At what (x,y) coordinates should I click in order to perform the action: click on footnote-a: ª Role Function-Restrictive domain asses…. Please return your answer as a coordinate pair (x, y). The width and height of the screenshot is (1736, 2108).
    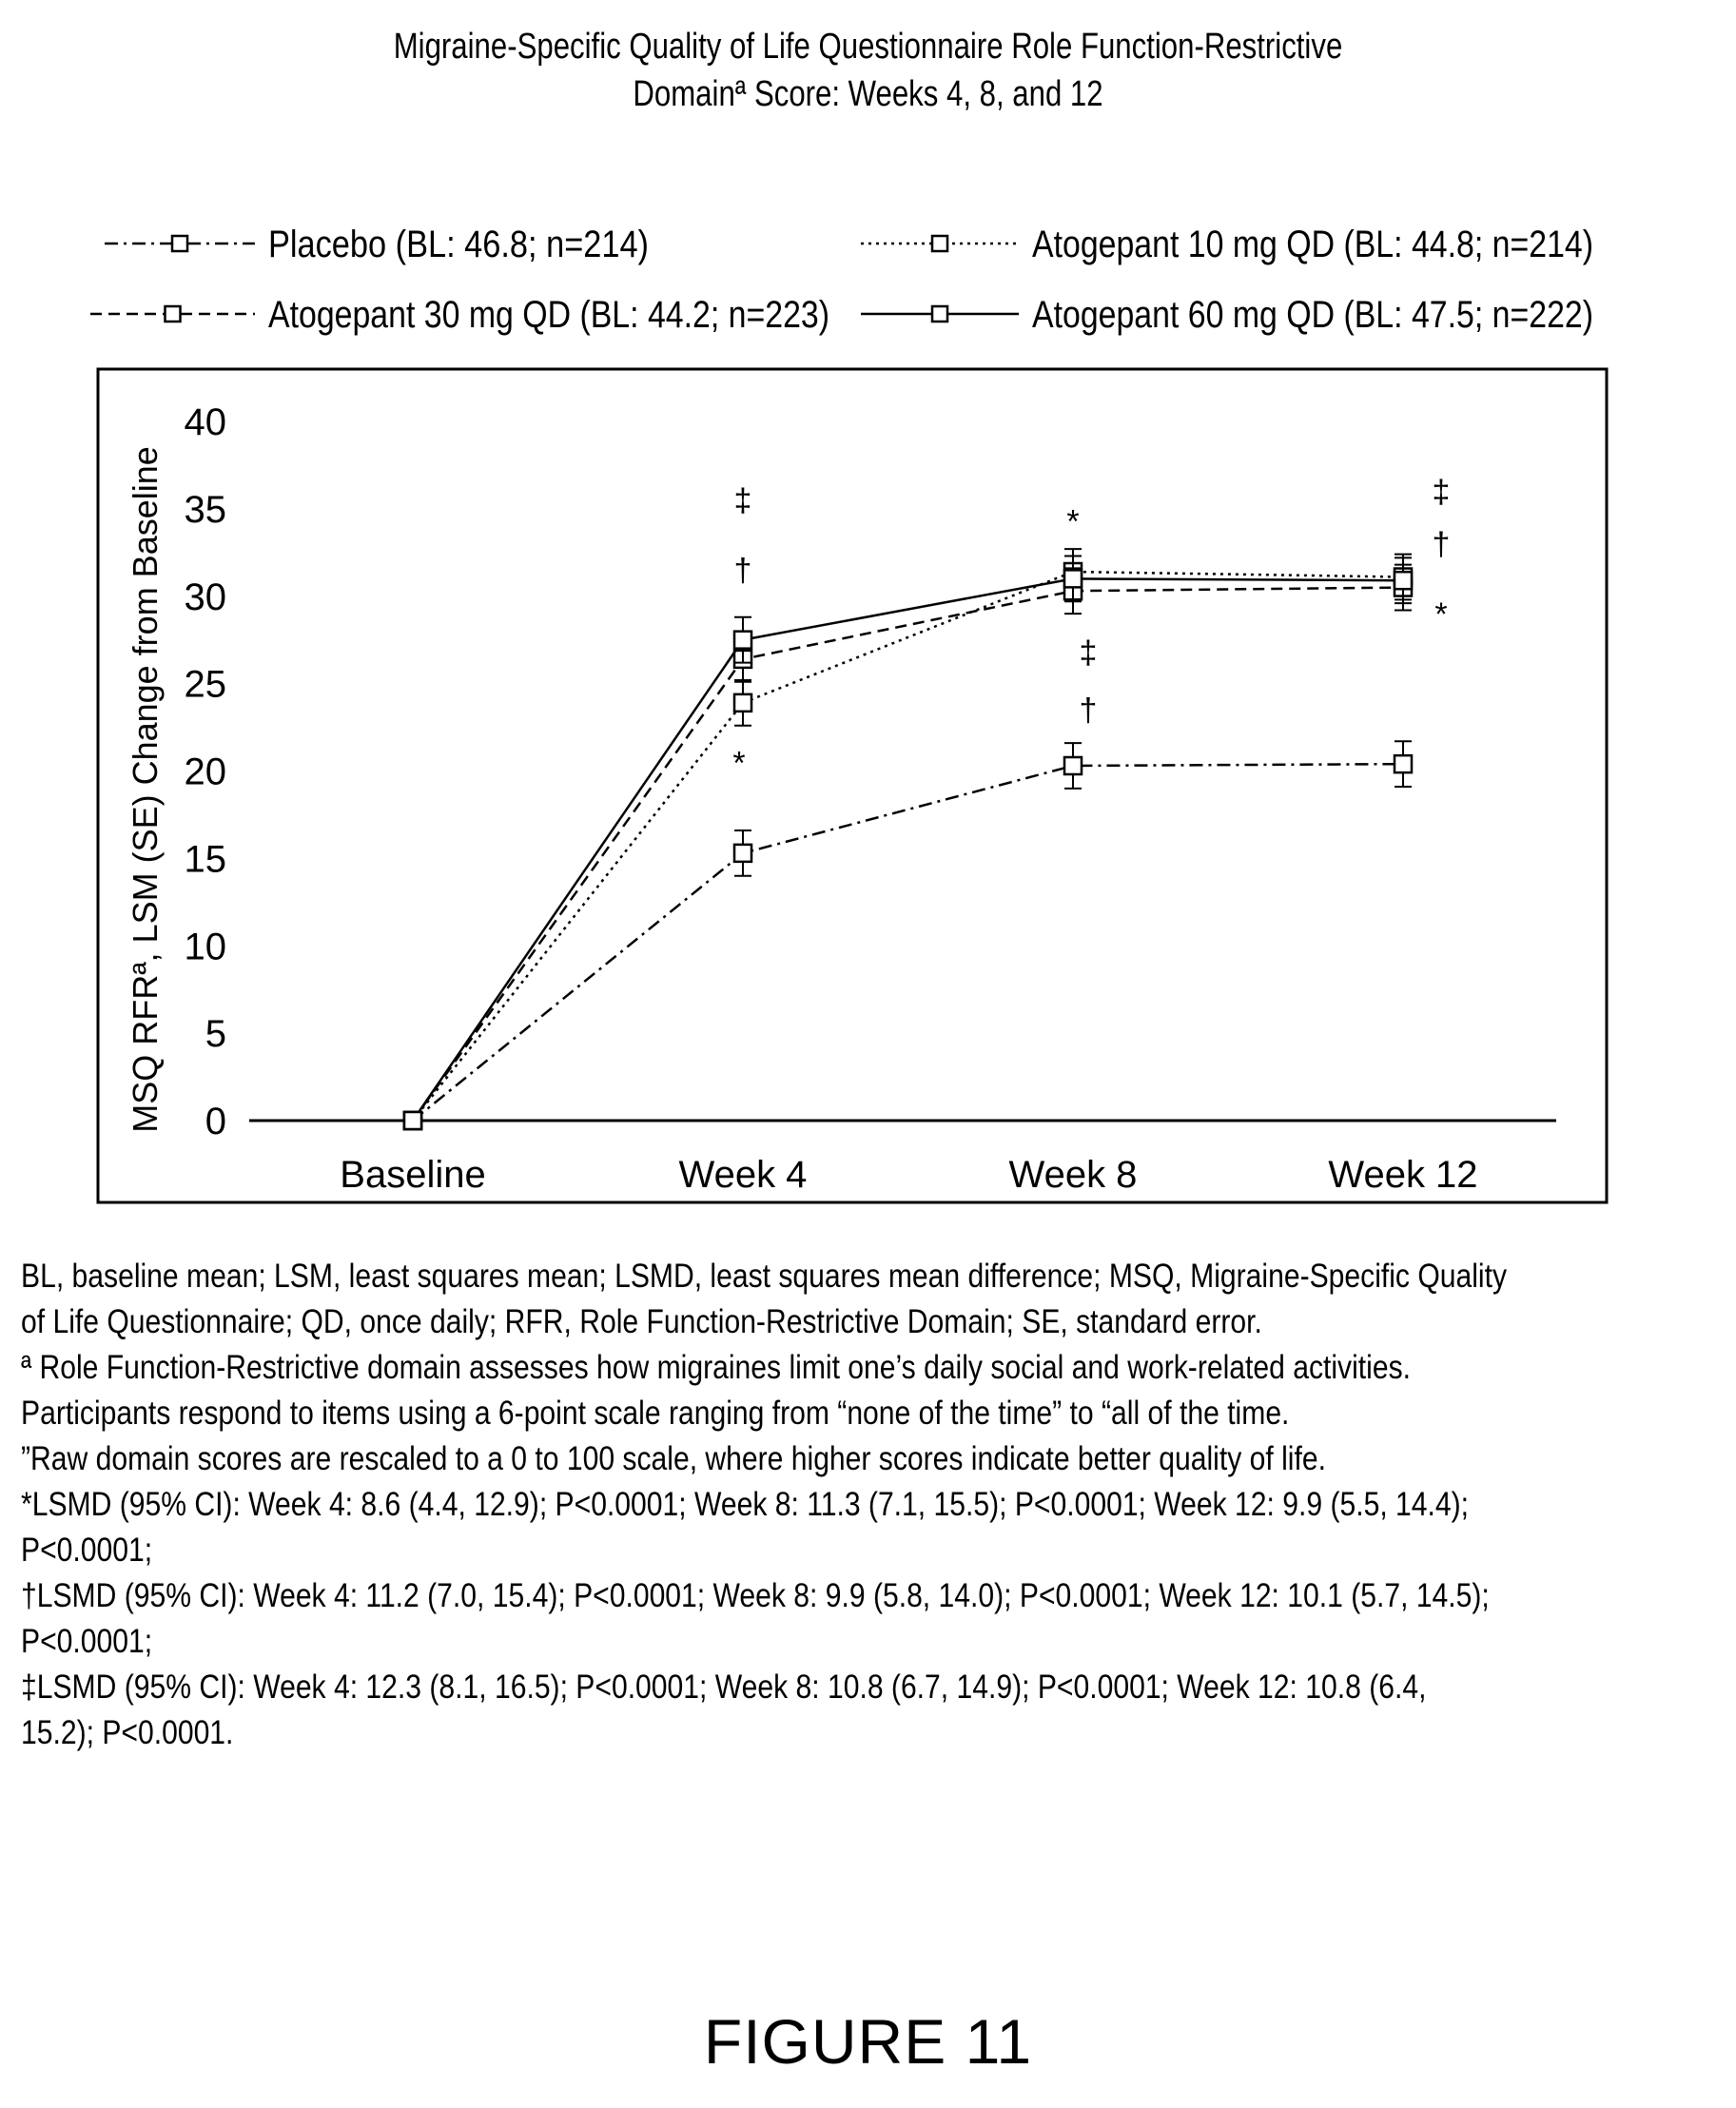
    Looking at the image, I should click on (716, 1367).